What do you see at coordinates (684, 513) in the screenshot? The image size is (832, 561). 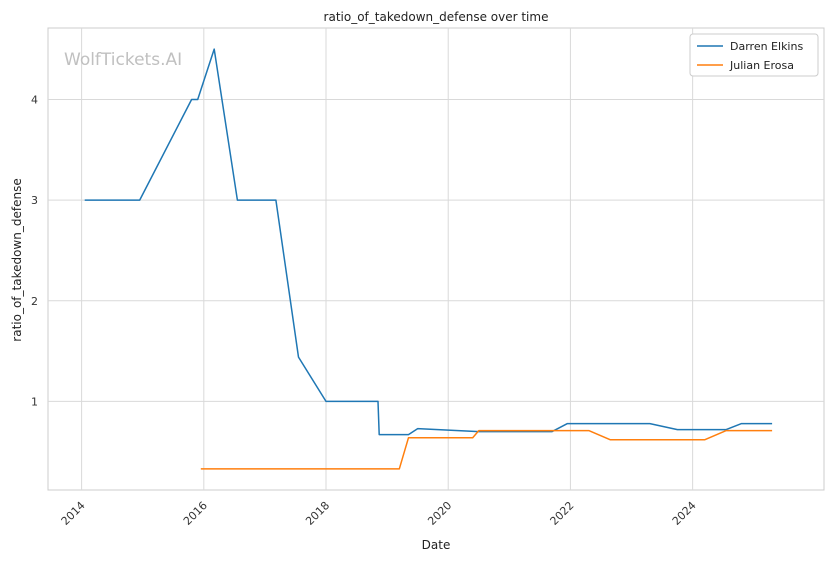 I see `x-tick-label: 2024` at bounding box center [684, 513].